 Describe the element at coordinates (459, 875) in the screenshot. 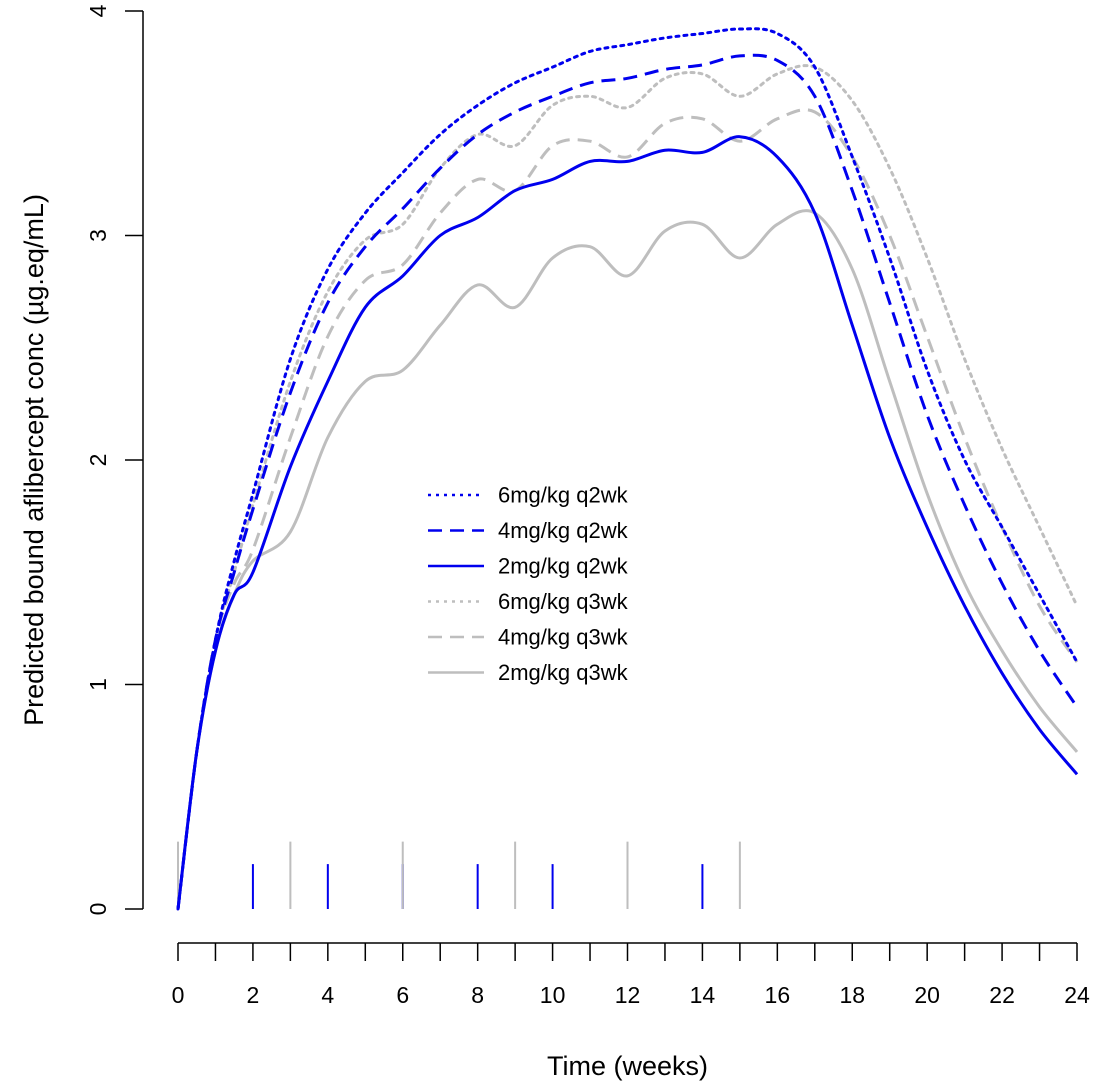

I see `dosing-marks` at that location.